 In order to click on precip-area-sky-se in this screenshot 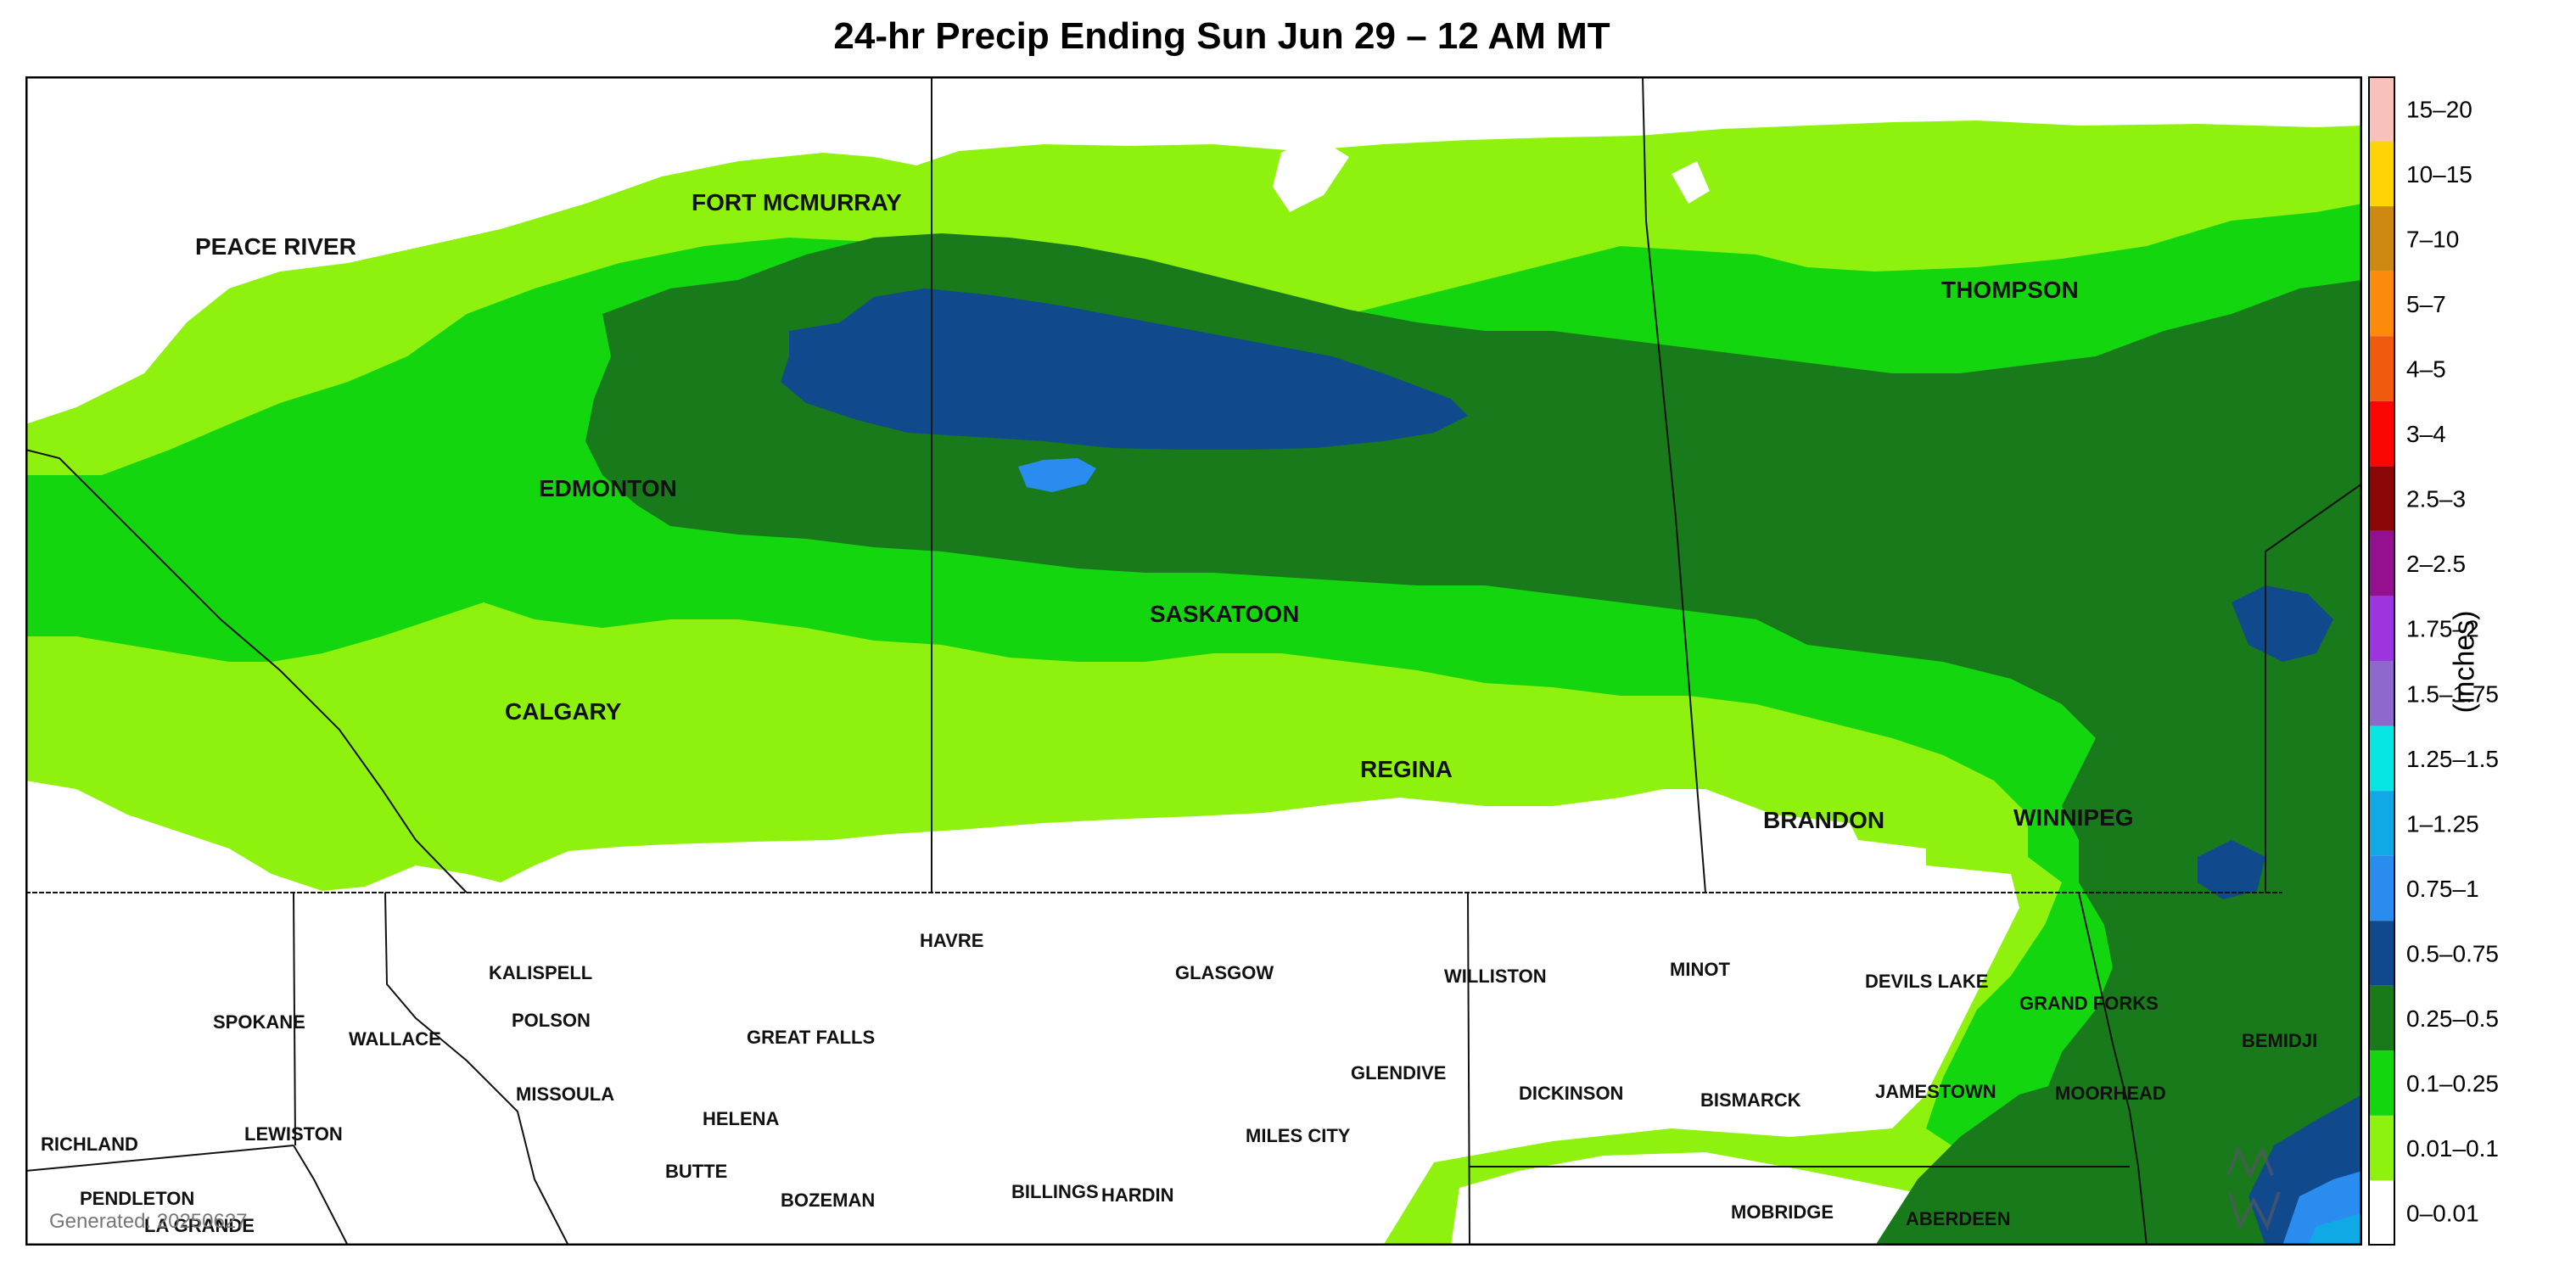, I will do `click(2335, 1229)`.